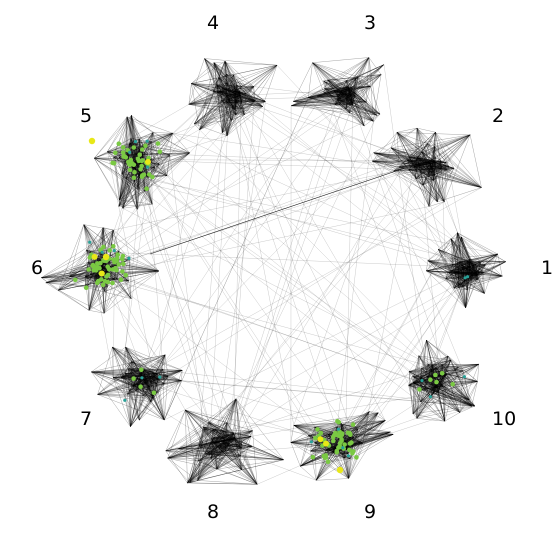  What do you see at coordinates (213, 23) in the screenshot?
I see `cluster-label-4: 4` at bounding box center [213, 23].